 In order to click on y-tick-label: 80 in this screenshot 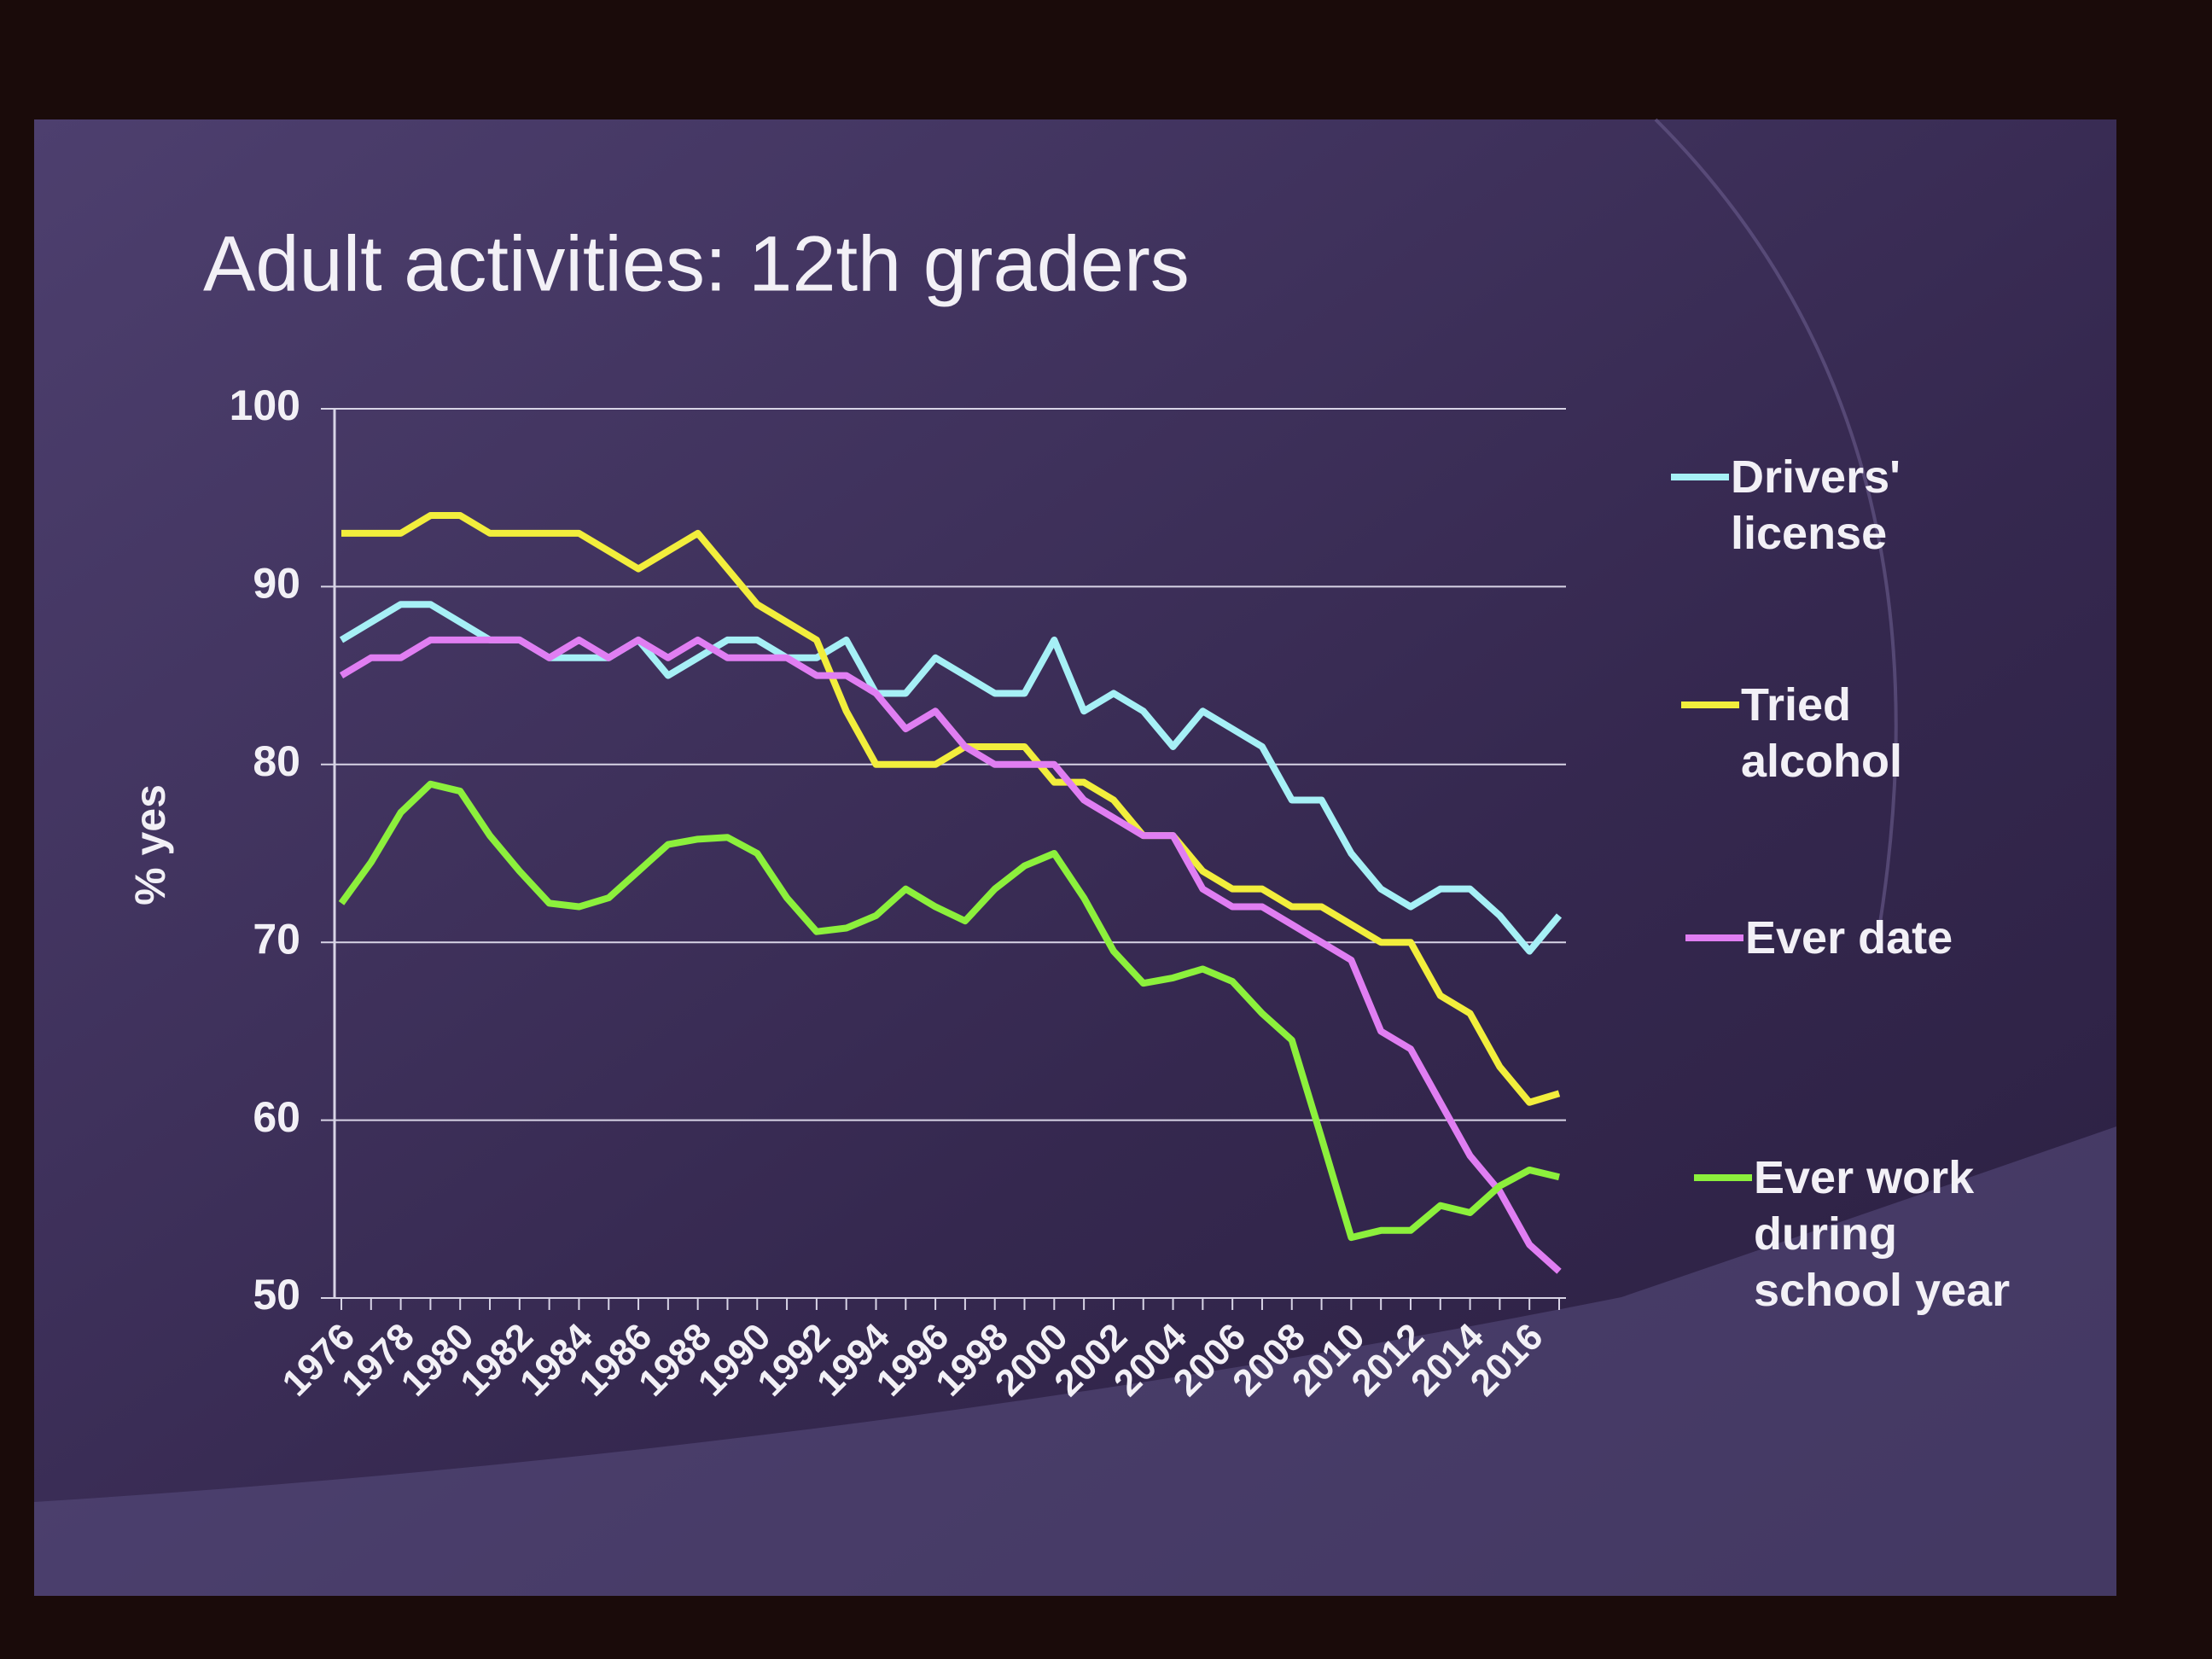, I will do `click(276, 761)`.